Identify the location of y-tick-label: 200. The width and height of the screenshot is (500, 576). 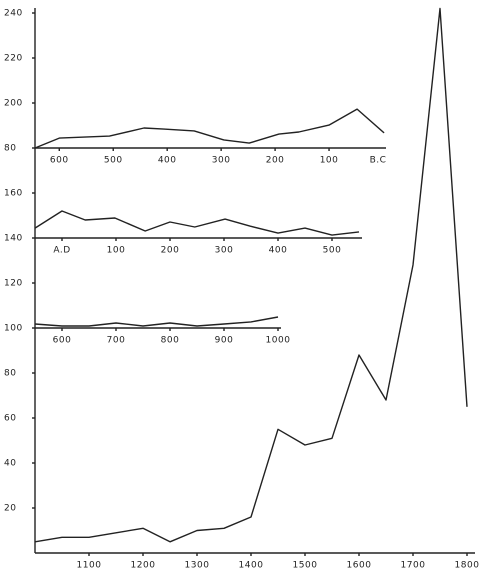
(13, 104).